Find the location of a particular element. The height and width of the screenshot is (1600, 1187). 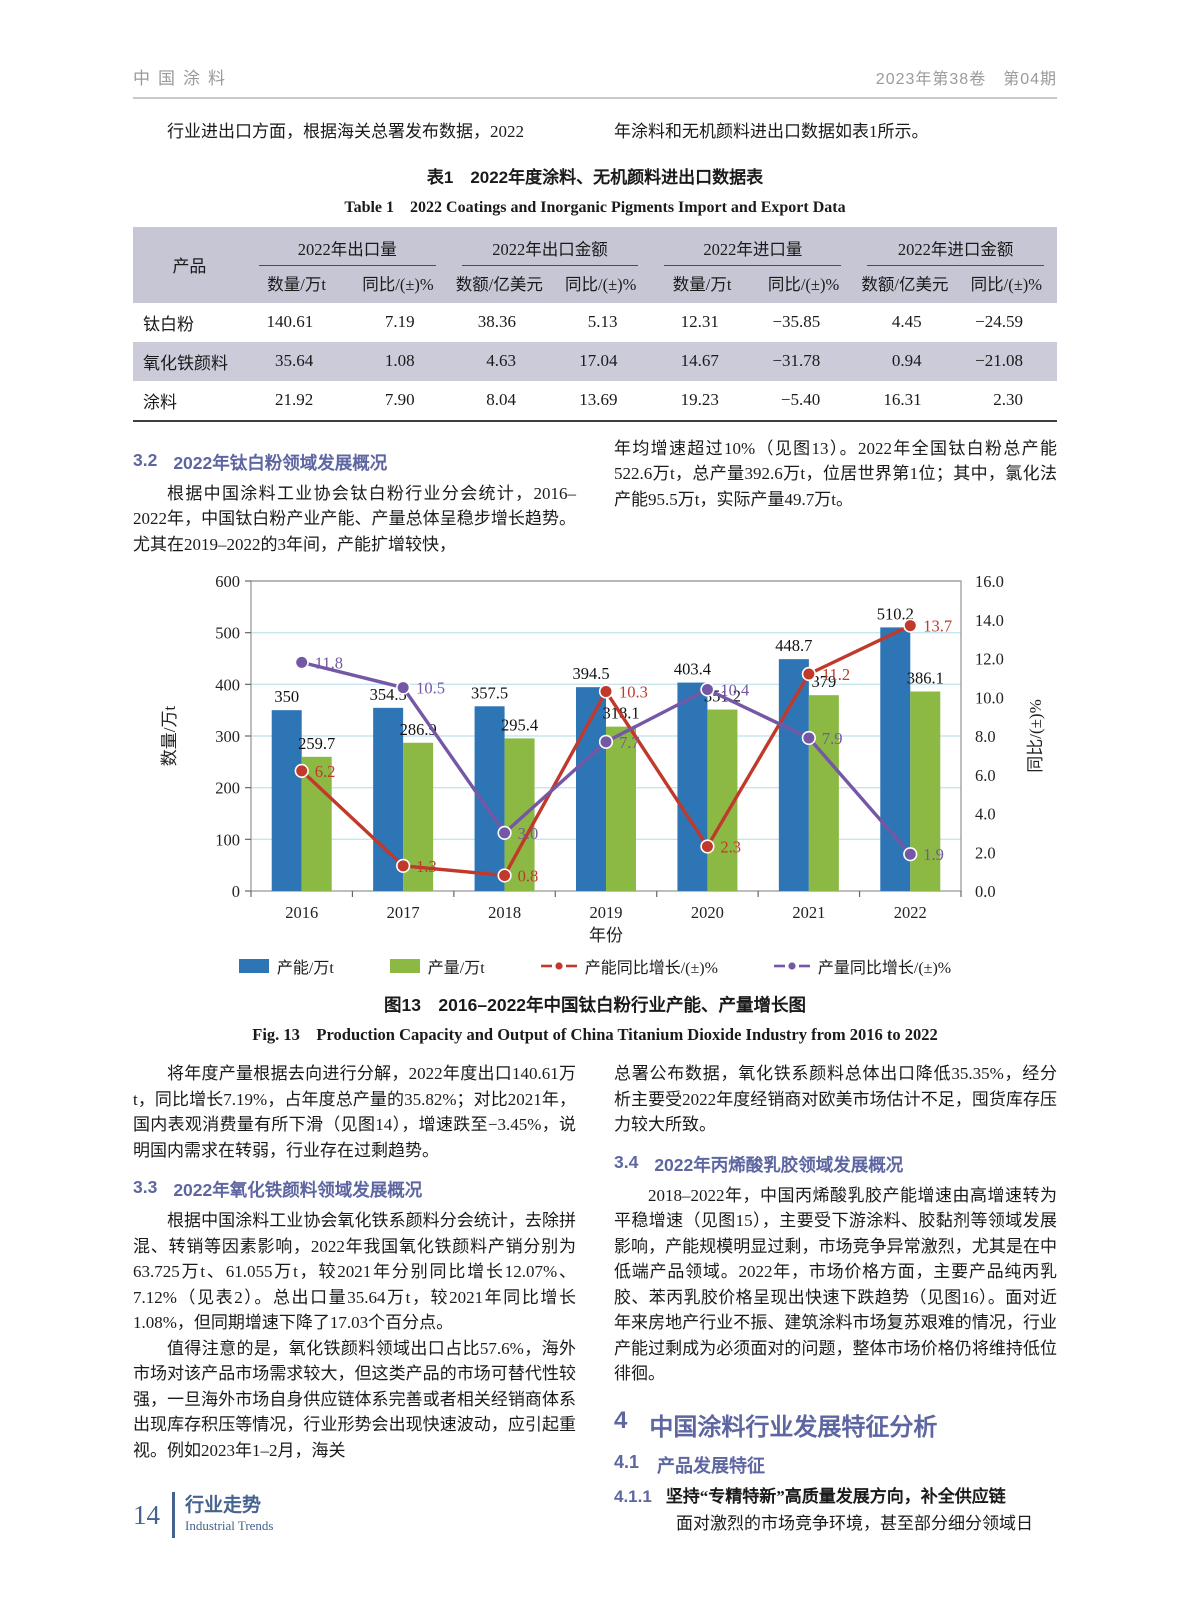

section-number: 3.2 is located at coordinates (145, 459).